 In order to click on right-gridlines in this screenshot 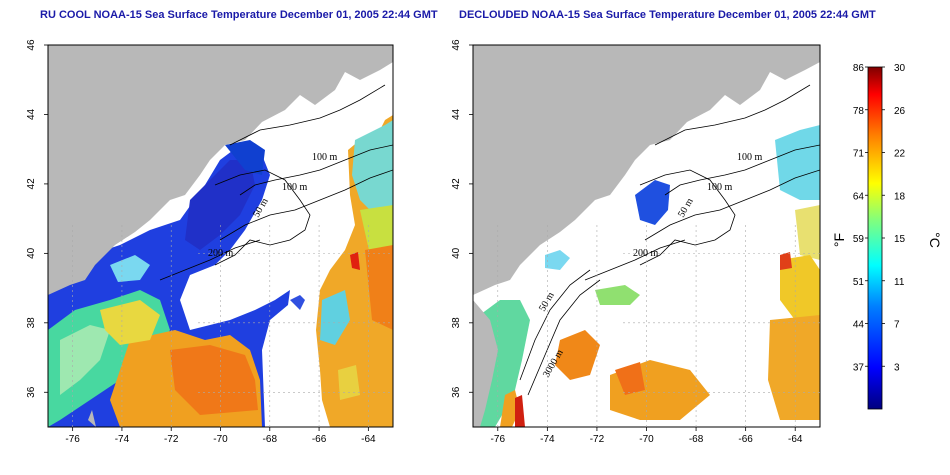, I will do `click(658, 326)`.